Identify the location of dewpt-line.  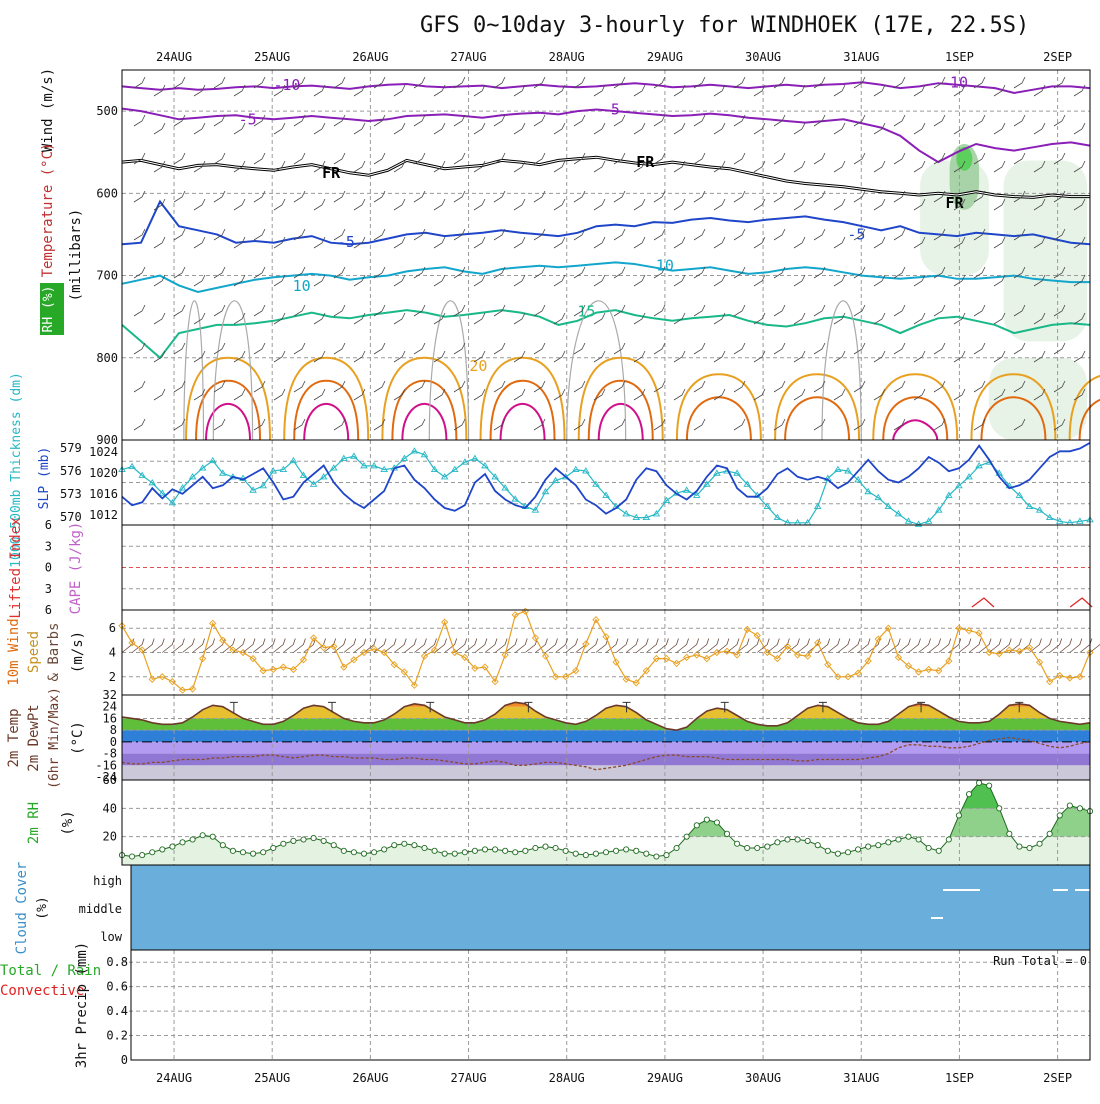
(606, 753).